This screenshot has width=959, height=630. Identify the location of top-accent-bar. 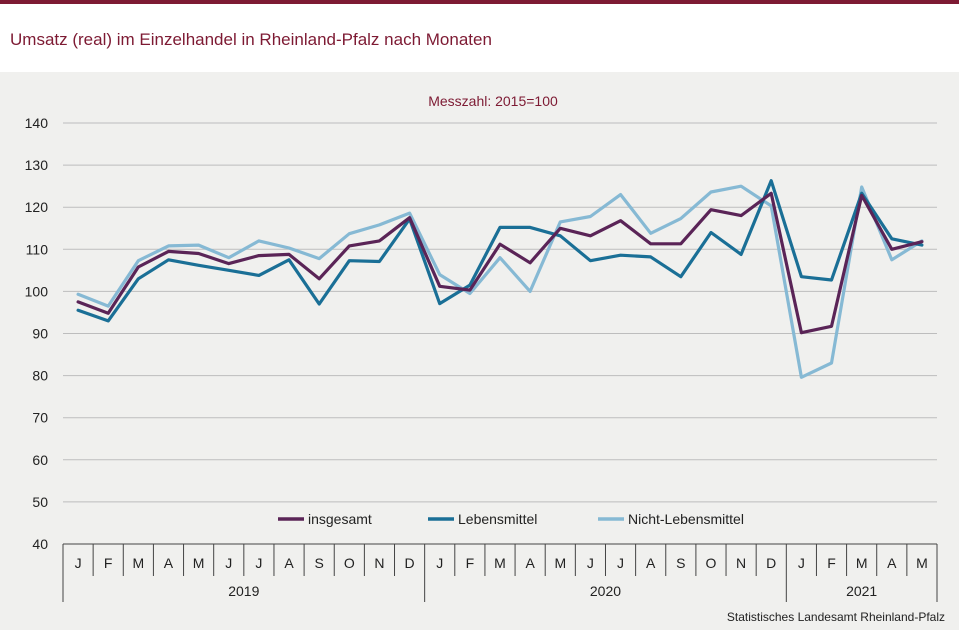
(479, 2).